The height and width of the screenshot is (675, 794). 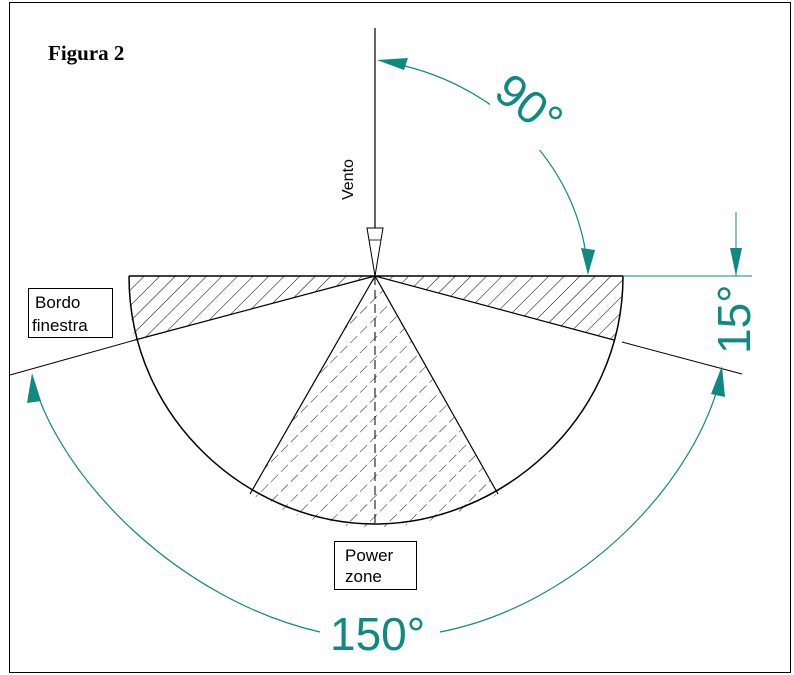 What do you see at coordinates (57, 302) in the screenshot?
I see `window-edge-label-line1: Bordo` at bounding box center [57, 302].